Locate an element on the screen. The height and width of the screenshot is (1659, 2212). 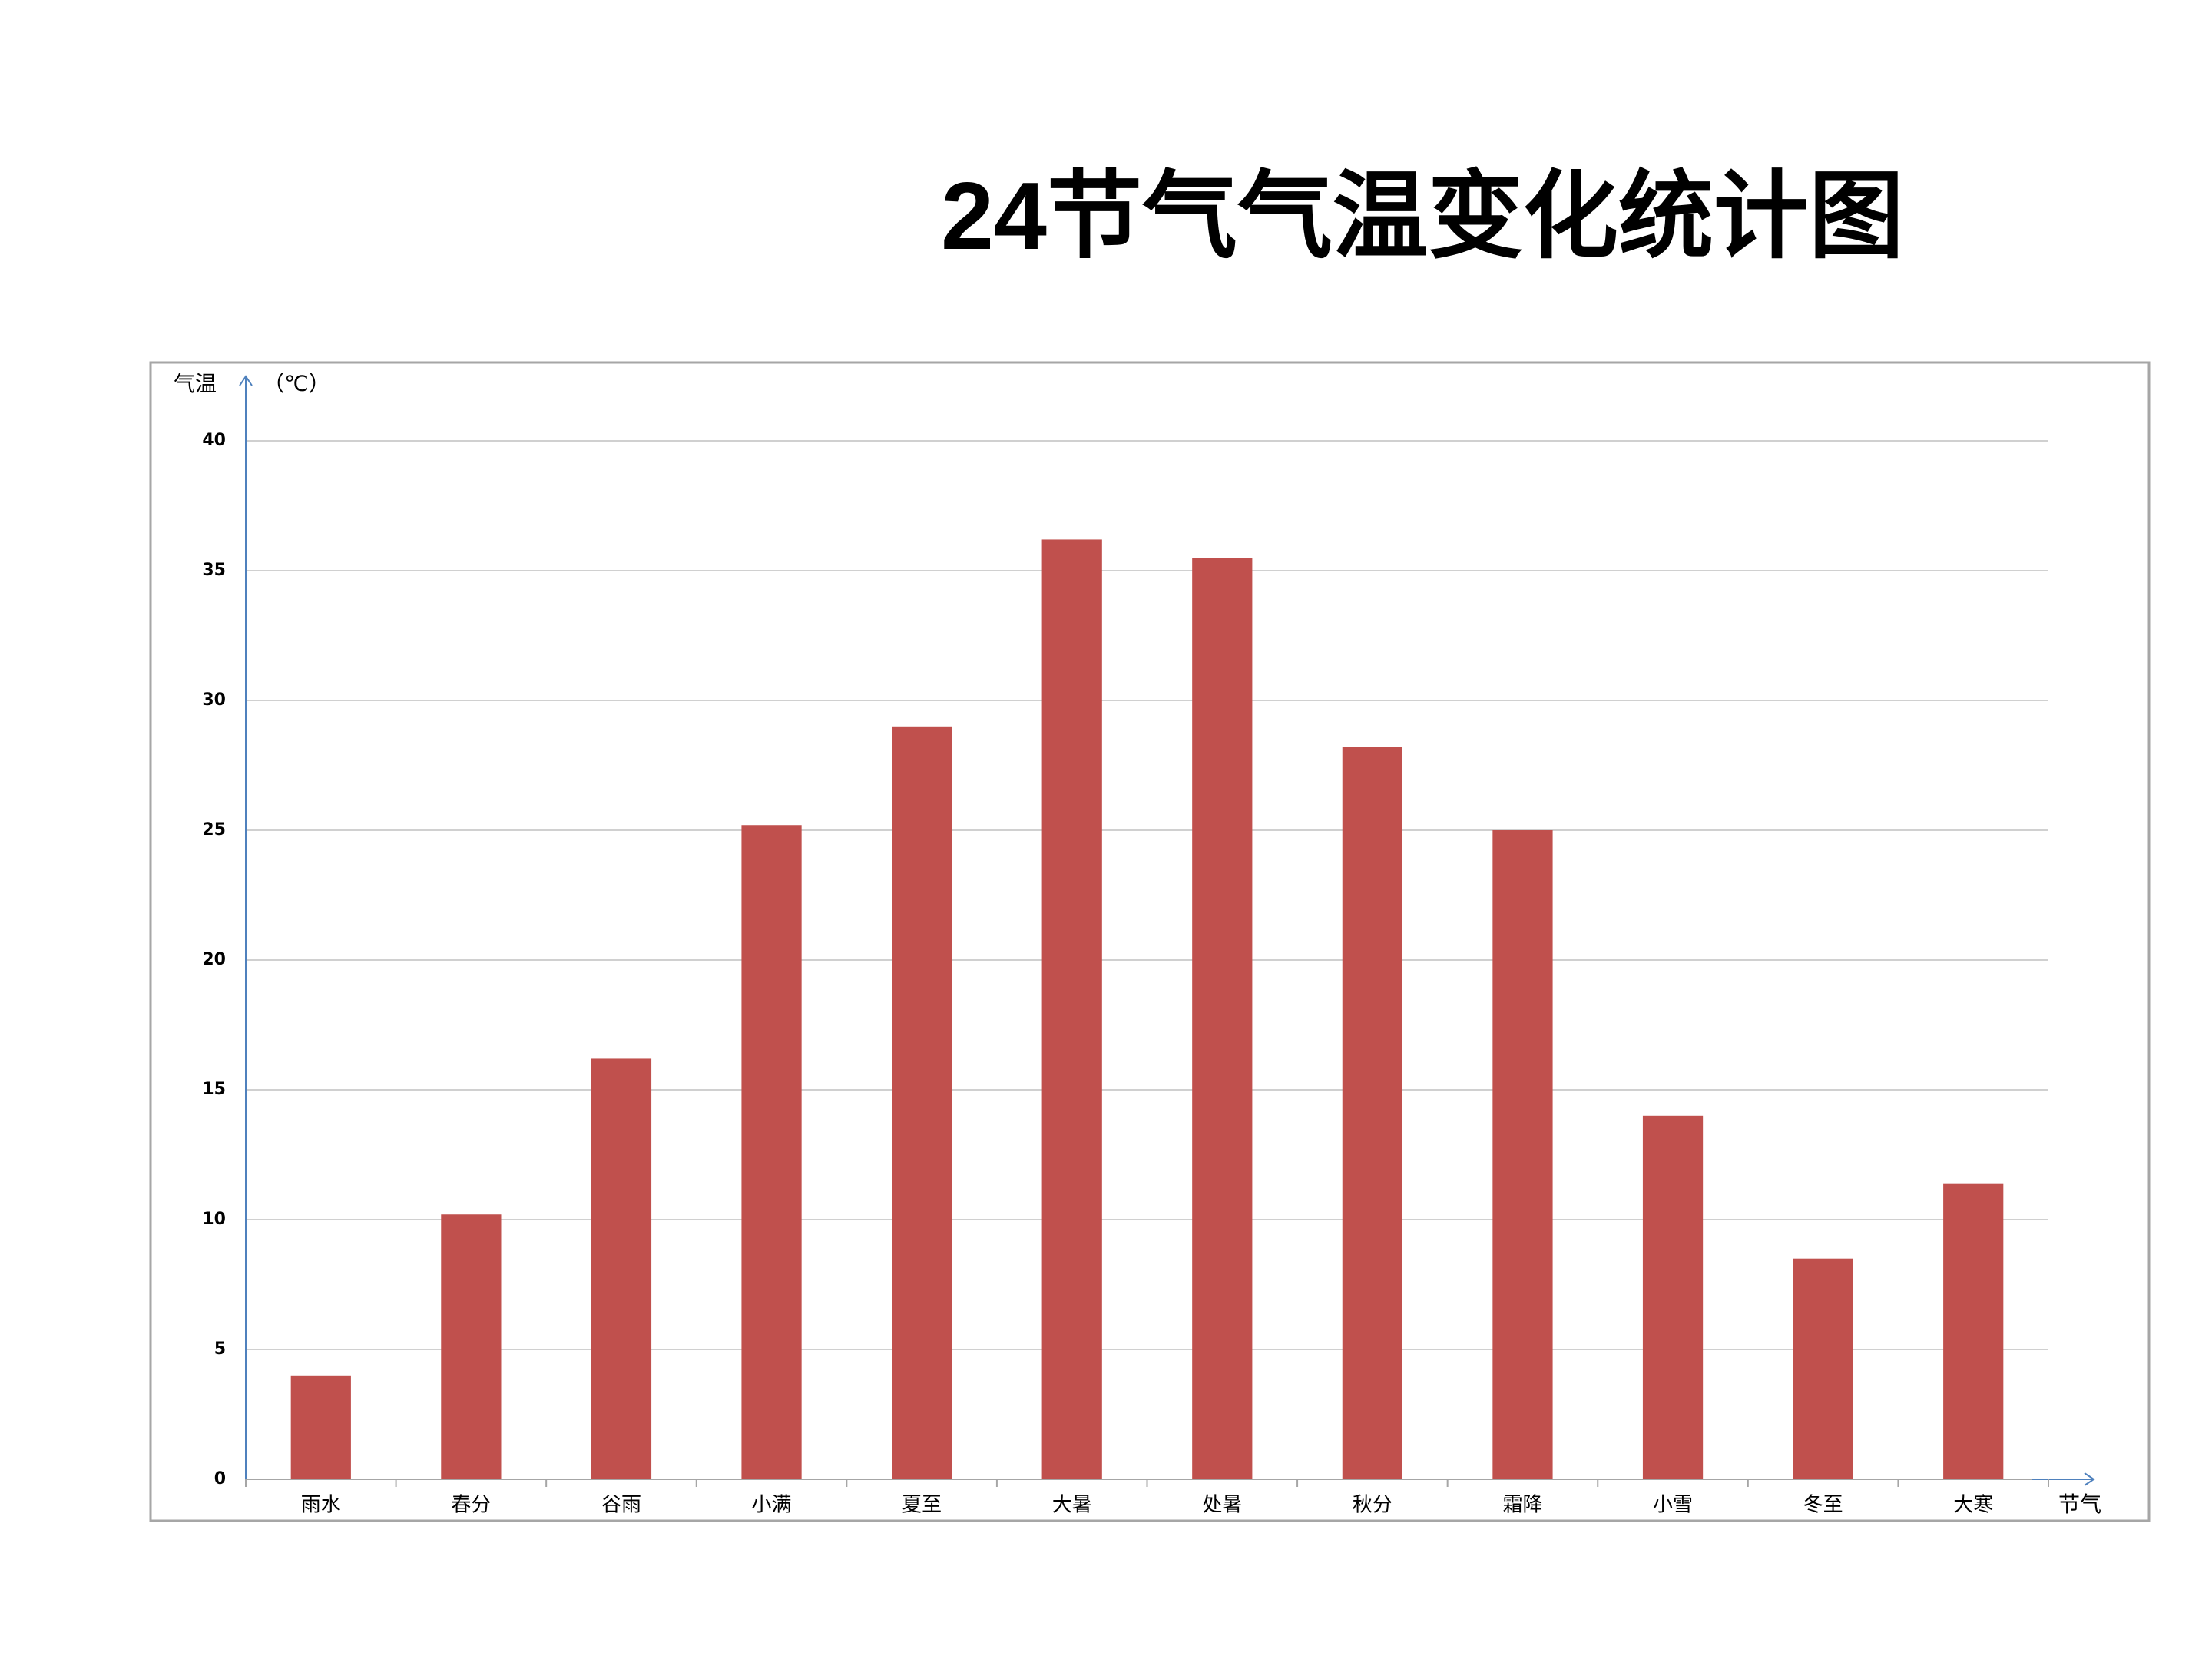
y-tick-label: 20 is located at coordinates (214, 959).